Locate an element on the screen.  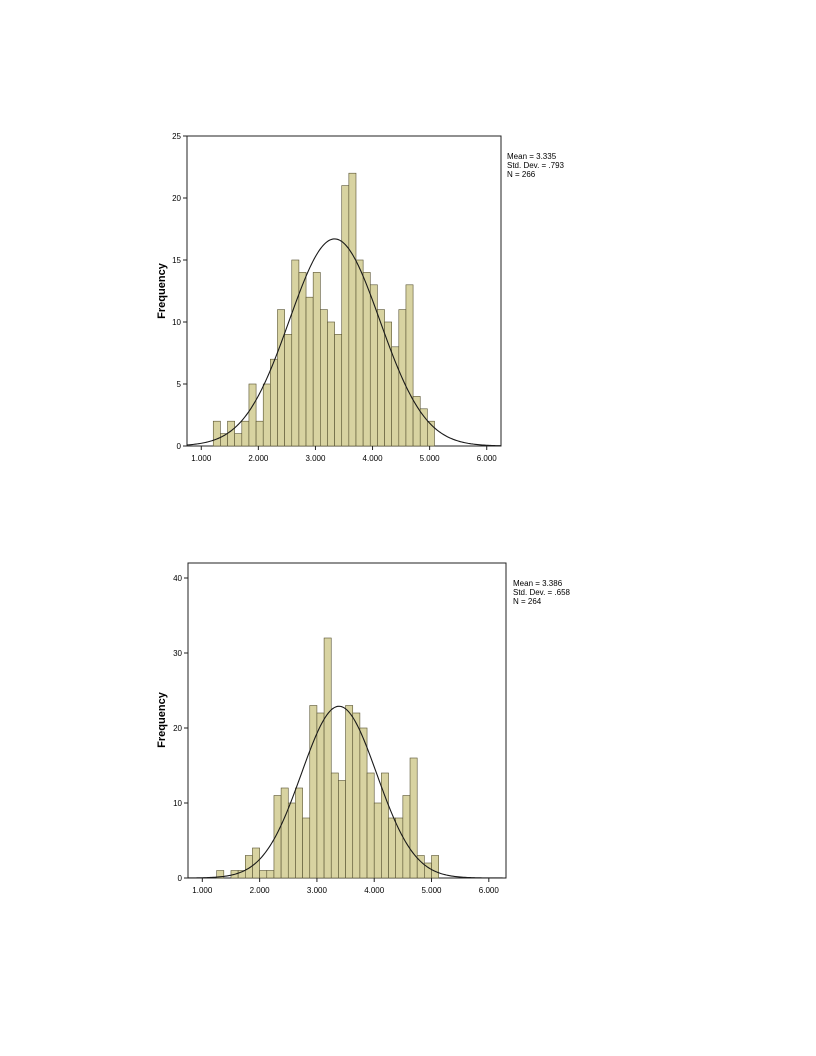
stats-std-dev: Std. Dev. = .658 is located at coordinates (542, 592).